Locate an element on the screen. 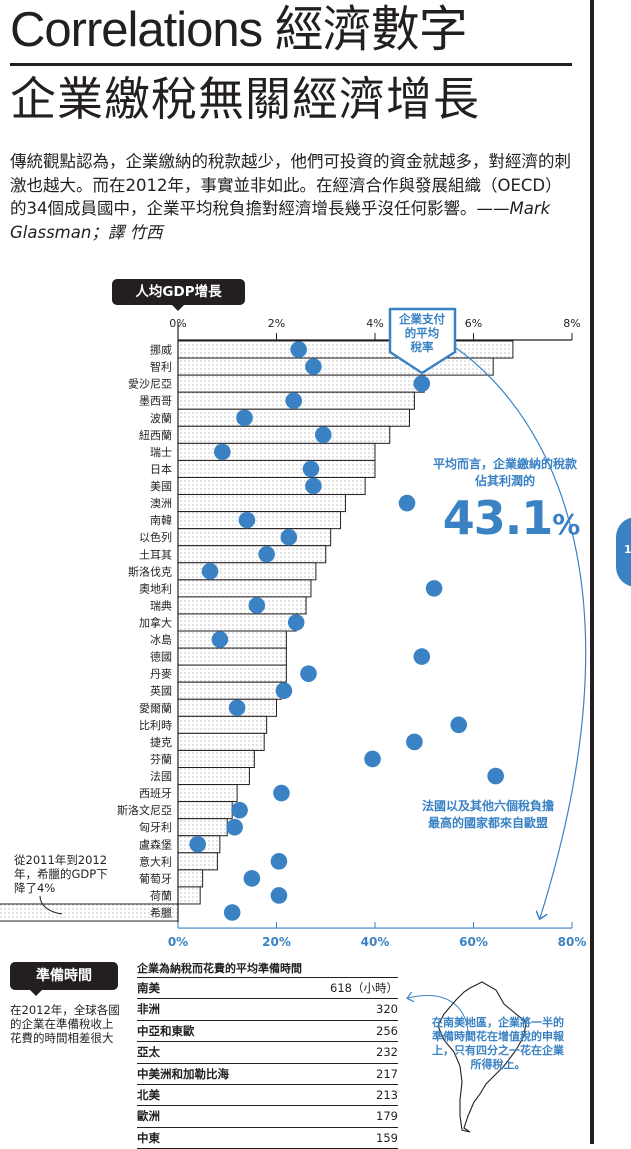 This screenshot has height=1149, width=631. country-label: 紐西蘭 is located at coordinates (155, 435).